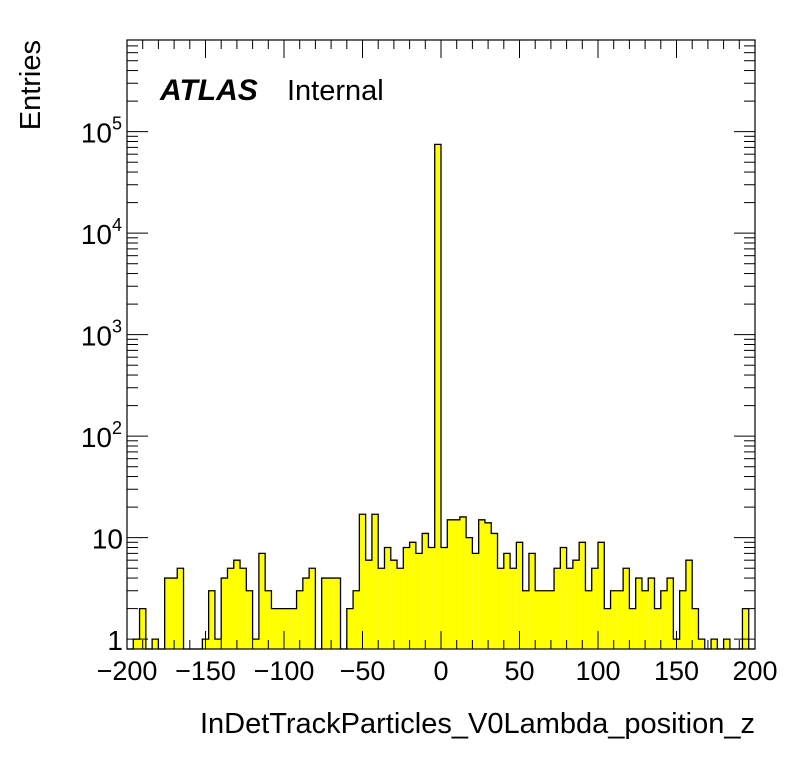  I want to click on y-tick-labels: 1 10 10² 10³ 10⁴ 10⁵, so click(102, 385).